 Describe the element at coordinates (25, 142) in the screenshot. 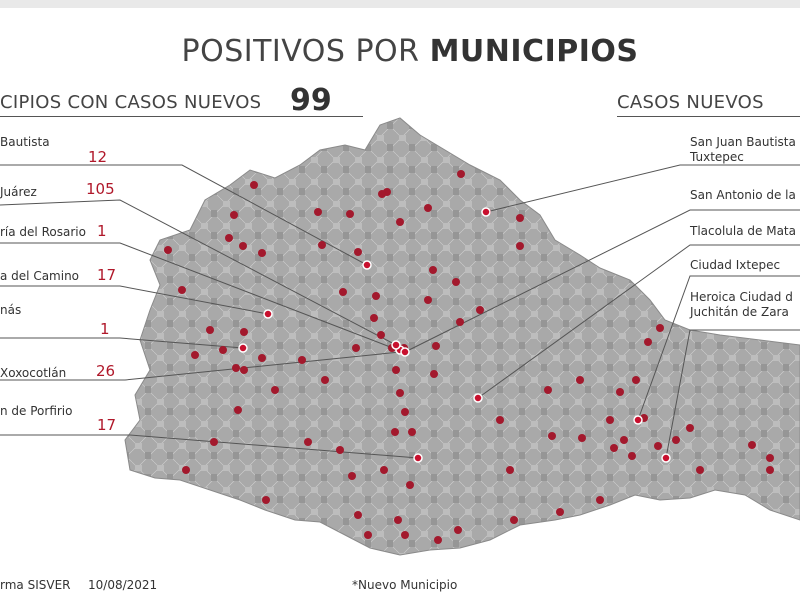

I see `left-muni-1: Bautista` at that location.